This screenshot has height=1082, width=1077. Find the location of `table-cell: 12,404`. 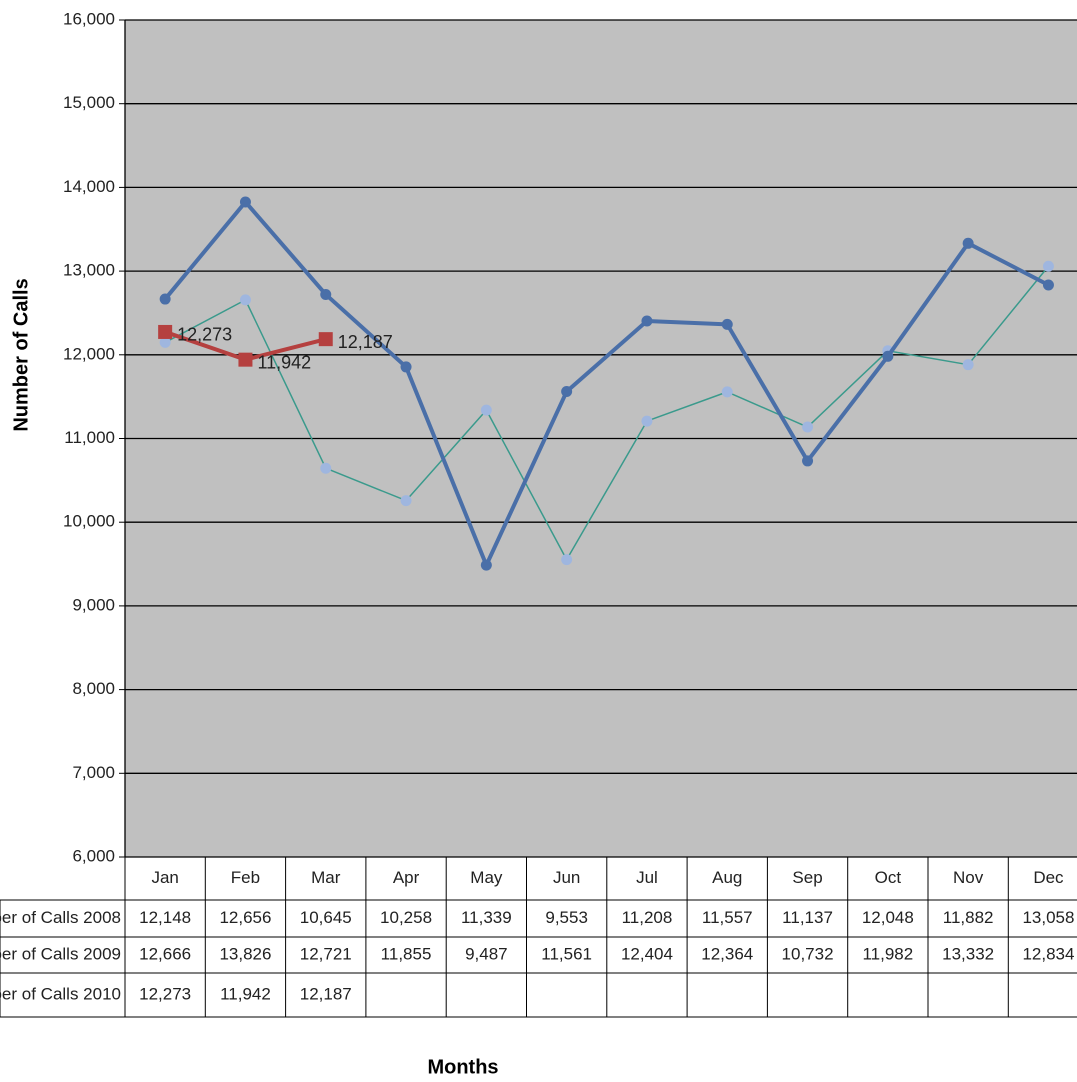

table-cell: 12,404 is located at coordinates (647, 953).